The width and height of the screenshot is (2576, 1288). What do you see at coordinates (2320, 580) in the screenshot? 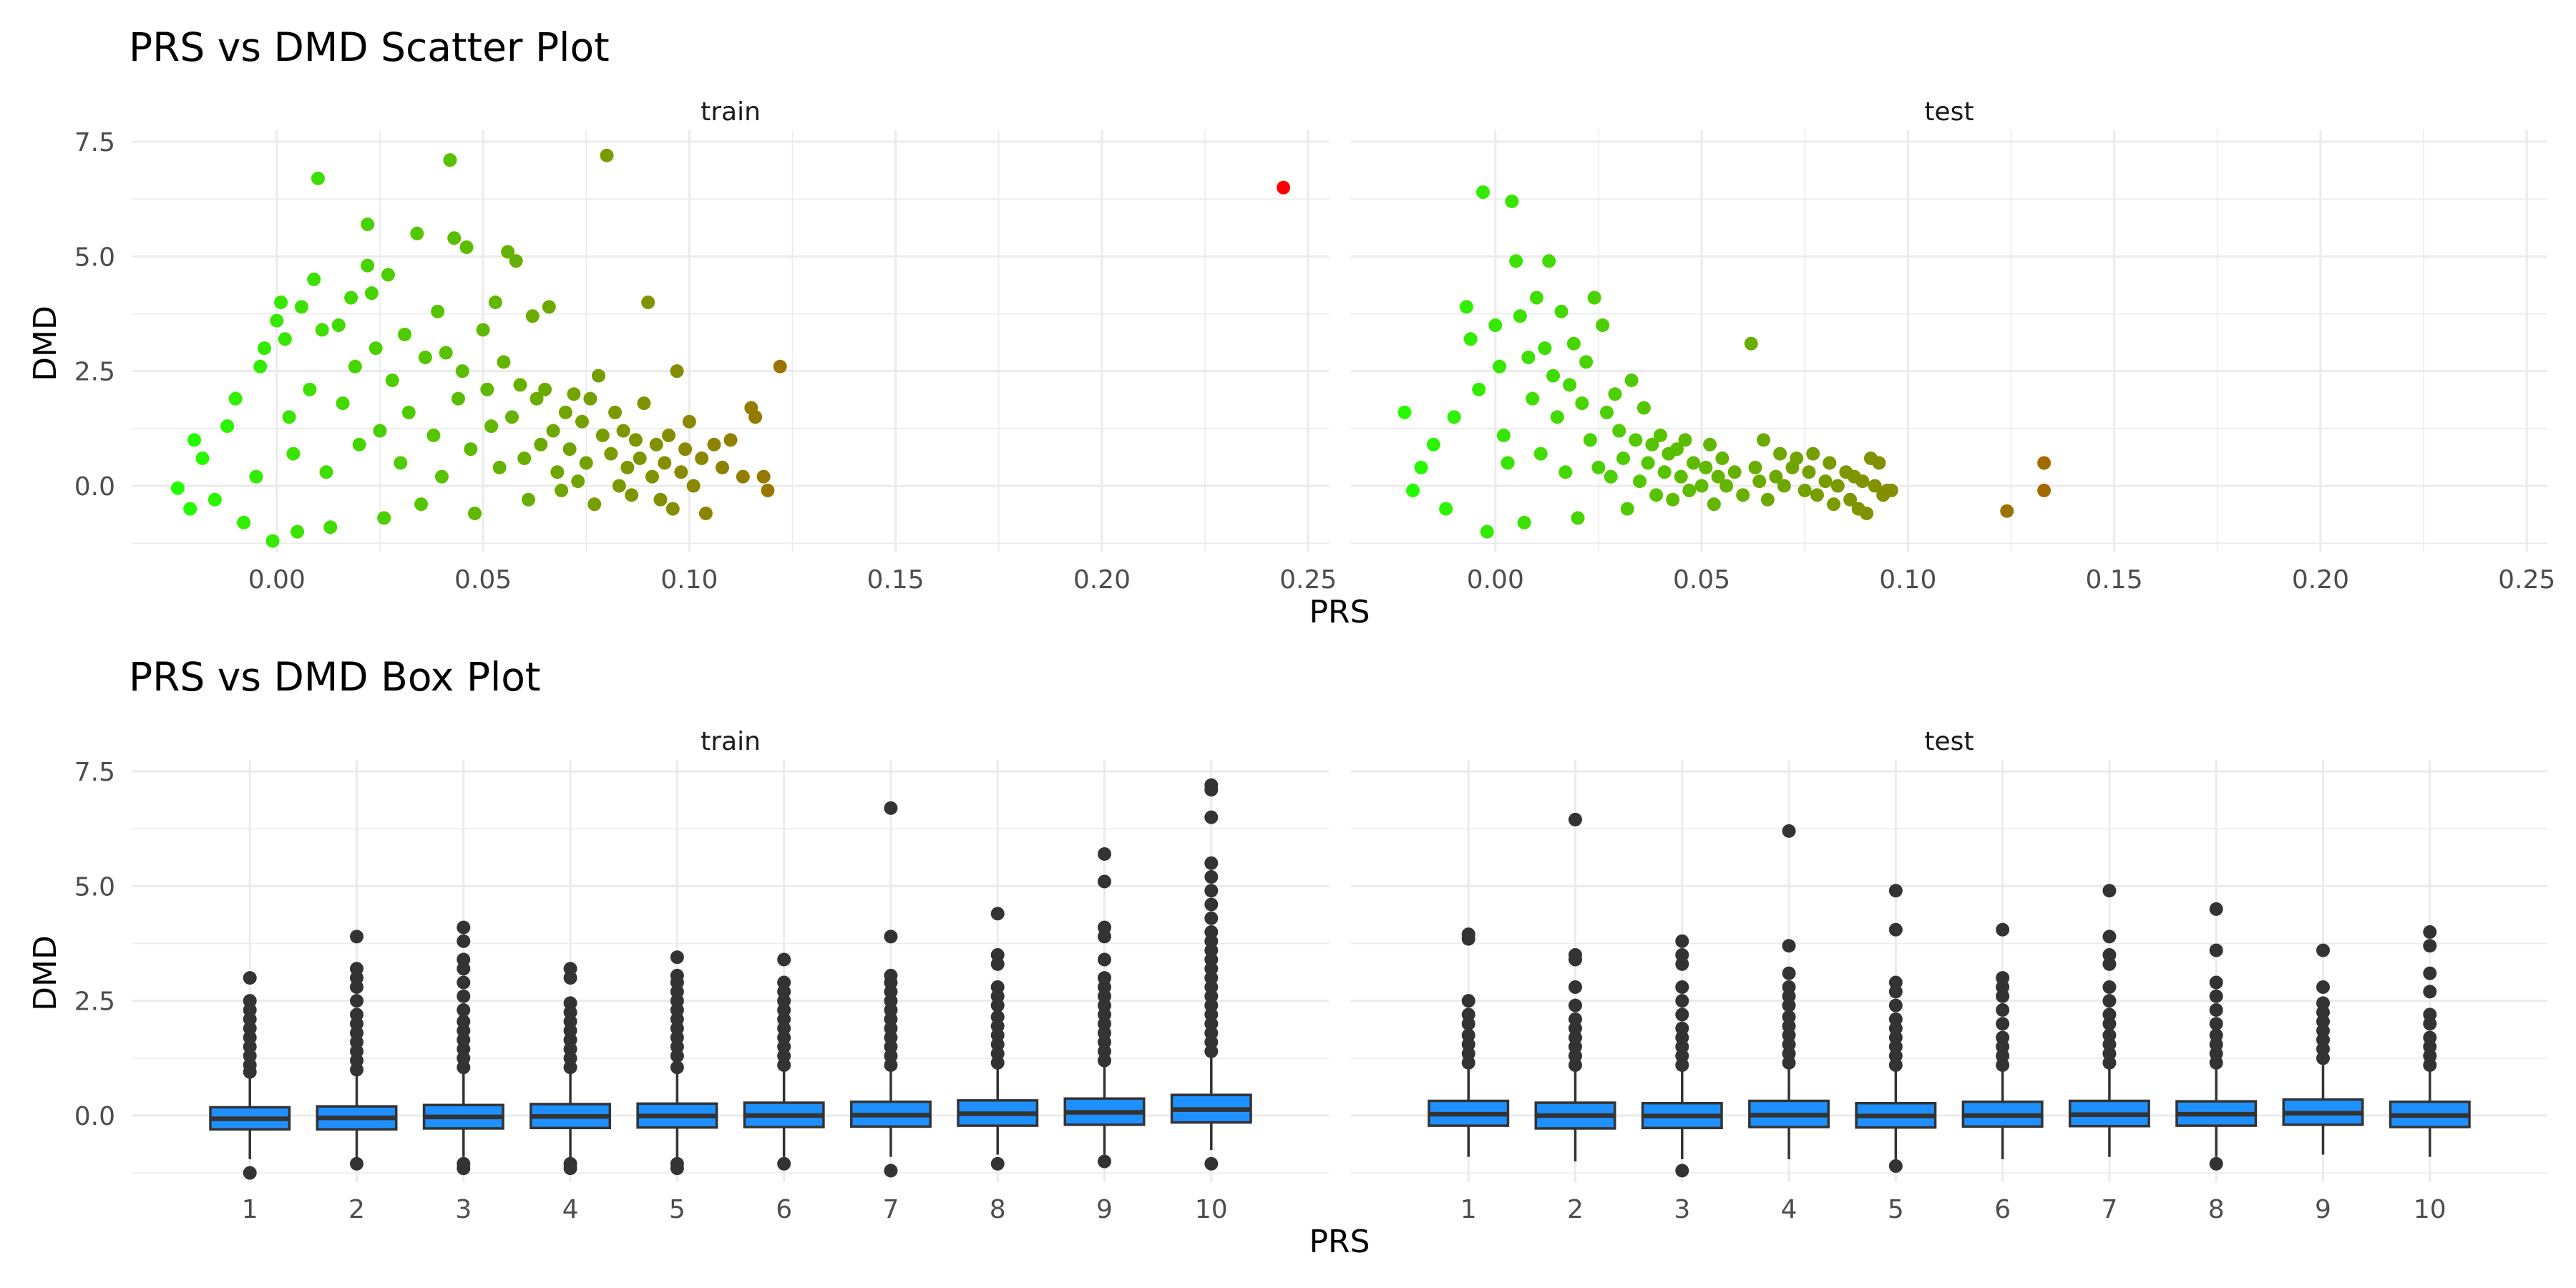
I see `scatter-x-tick-label: 0.20` at bounding box center [2320, 580].